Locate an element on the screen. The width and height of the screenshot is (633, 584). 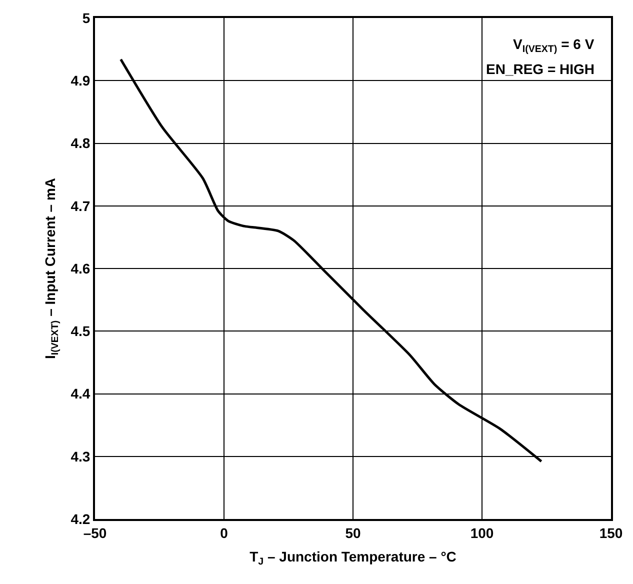
x-tick-label: 100 is located at coordinates (482, 532).